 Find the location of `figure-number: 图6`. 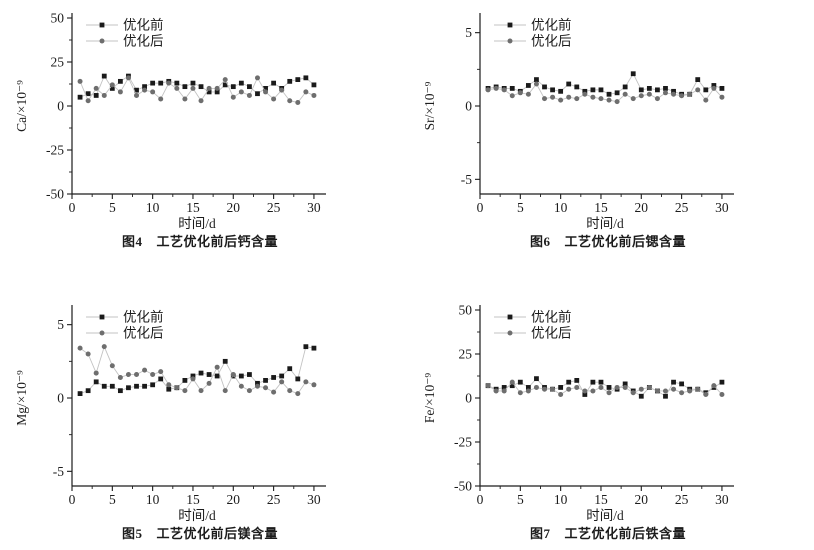

figure-number: 图6 is located at coordinates (540, 241).